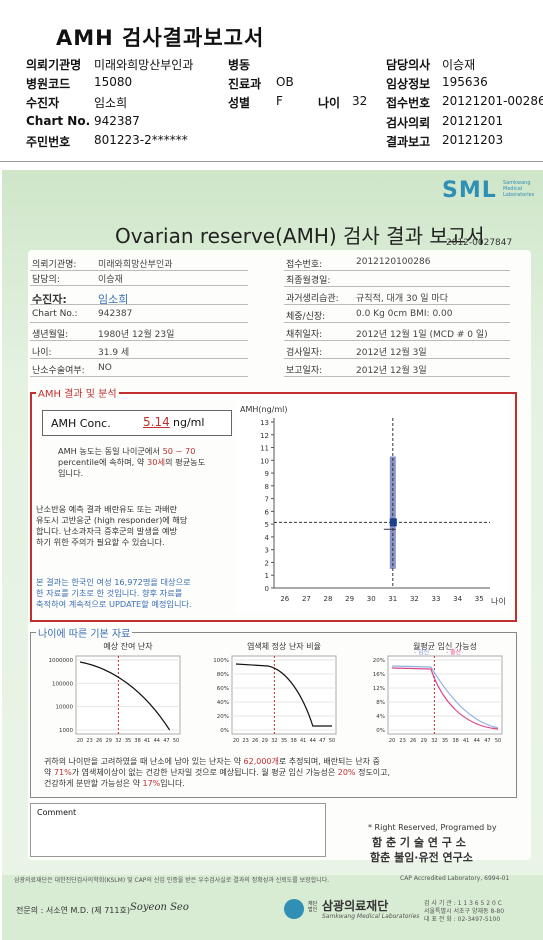  I want to click on mini-x-tick-label: 32, so click(274, 741).